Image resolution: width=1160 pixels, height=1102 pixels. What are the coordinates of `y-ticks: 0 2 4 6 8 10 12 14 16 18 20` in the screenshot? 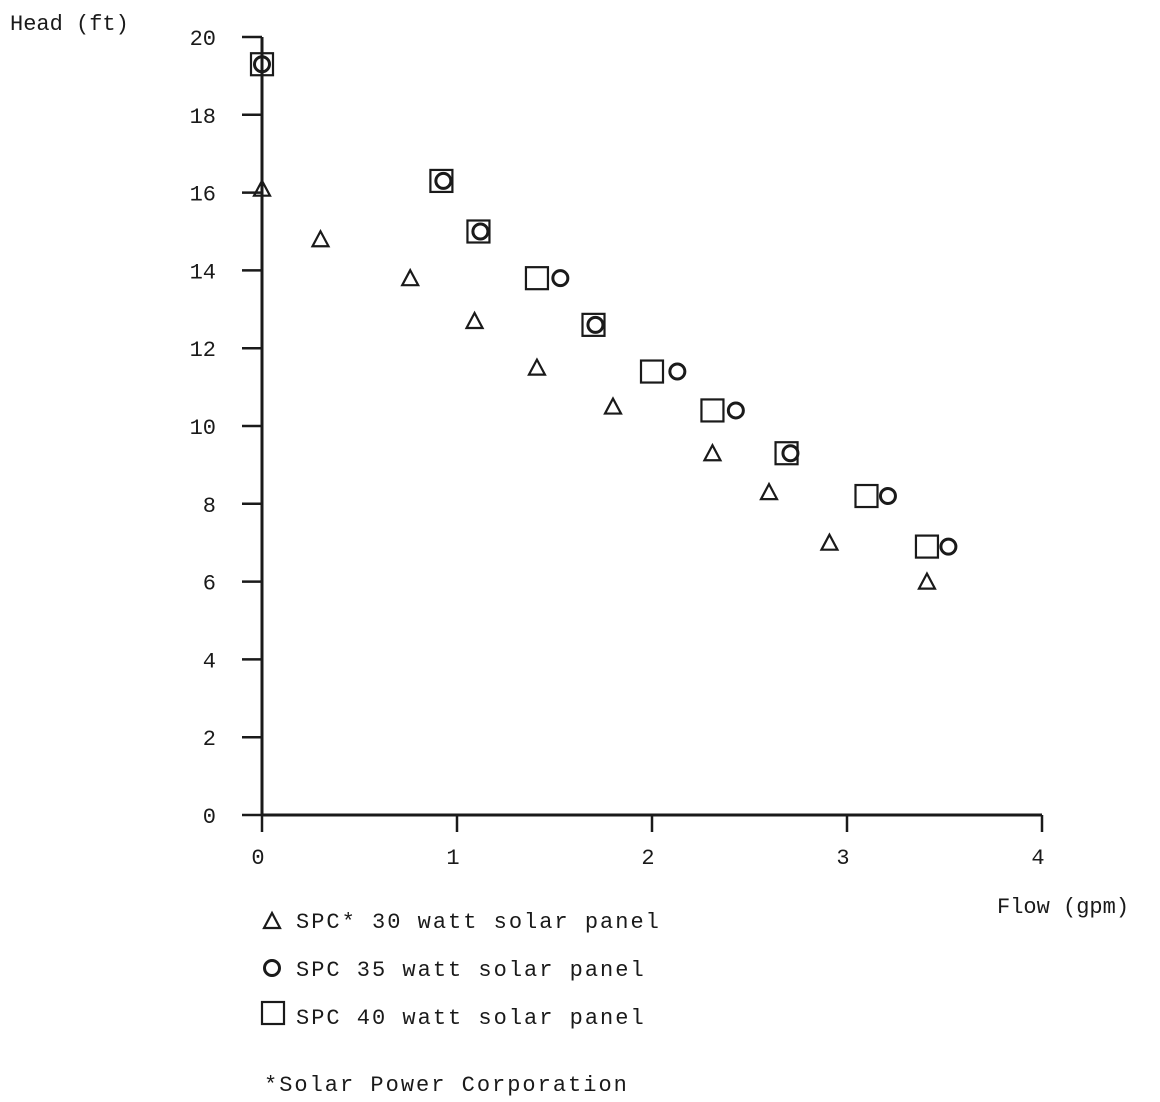 It's located at (226, 428).